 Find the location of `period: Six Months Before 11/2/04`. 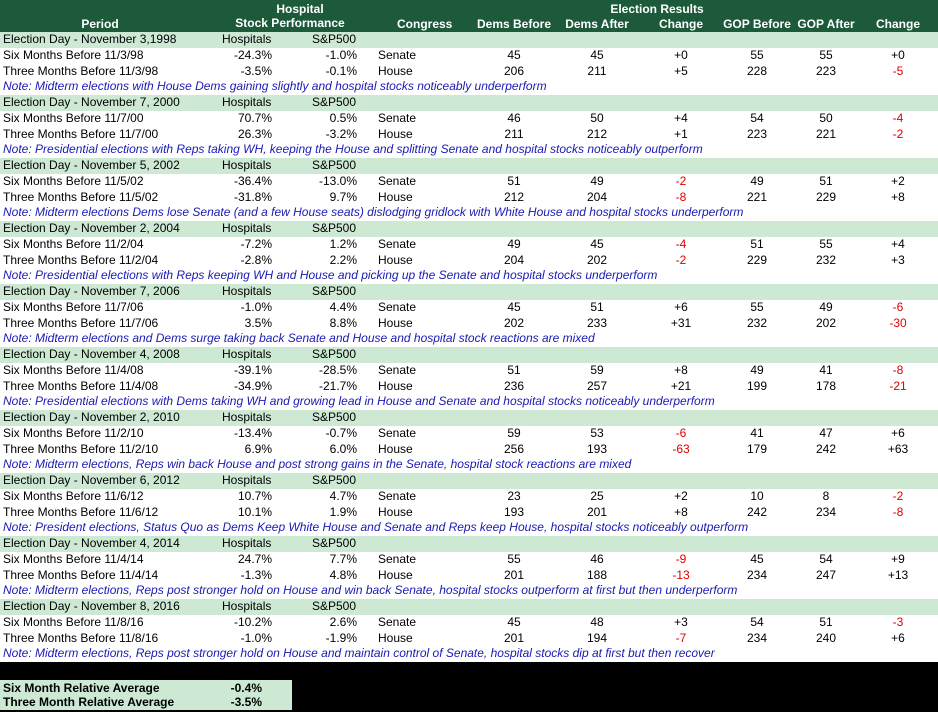

period: Six Months Before 11/2/04 is located at coordinates (73, 243).